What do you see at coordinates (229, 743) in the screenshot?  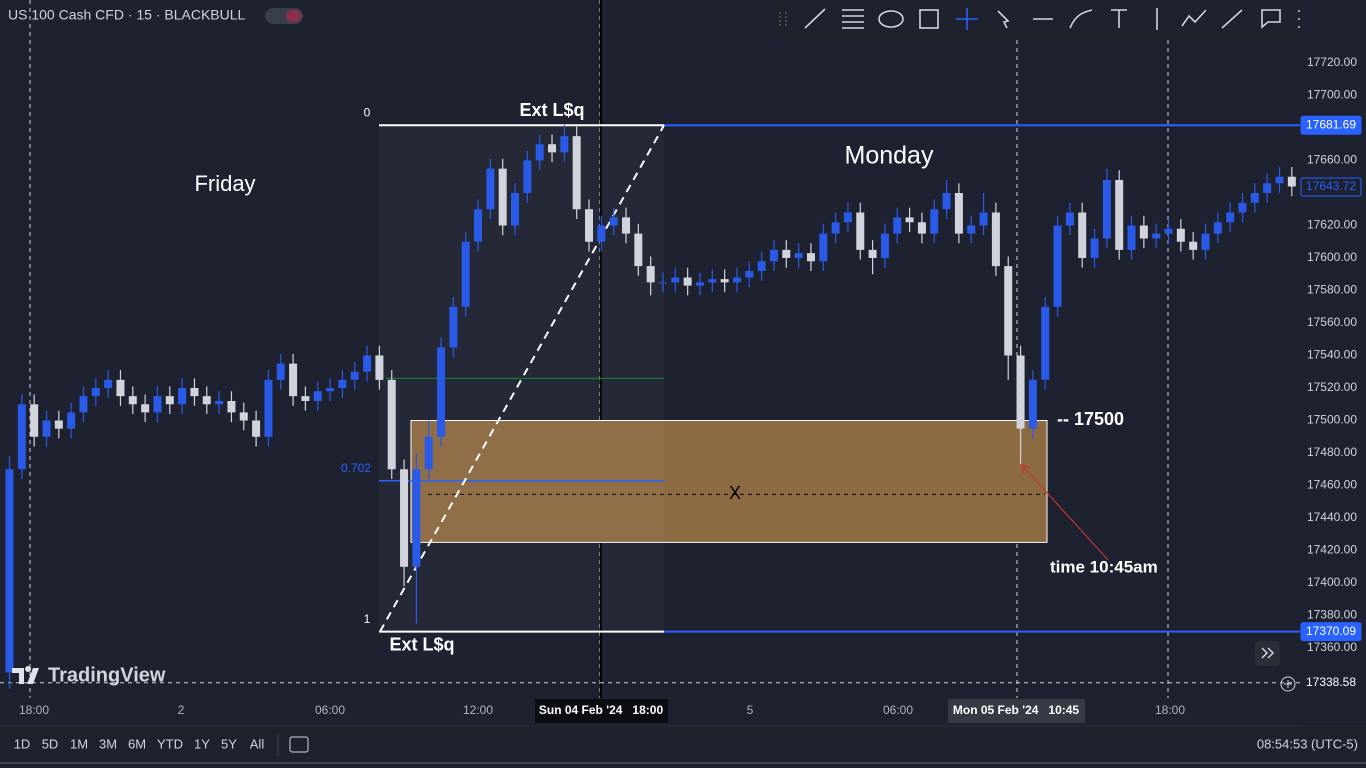 I see `range-button: 5Y` at bounding box center [229, 743].